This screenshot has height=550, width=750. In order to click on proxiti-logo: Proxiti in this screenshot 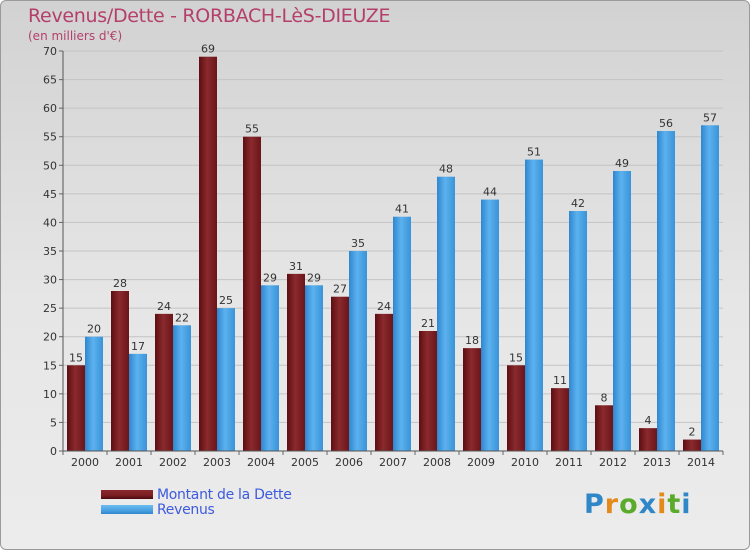, I will do `click(638, 504)`.